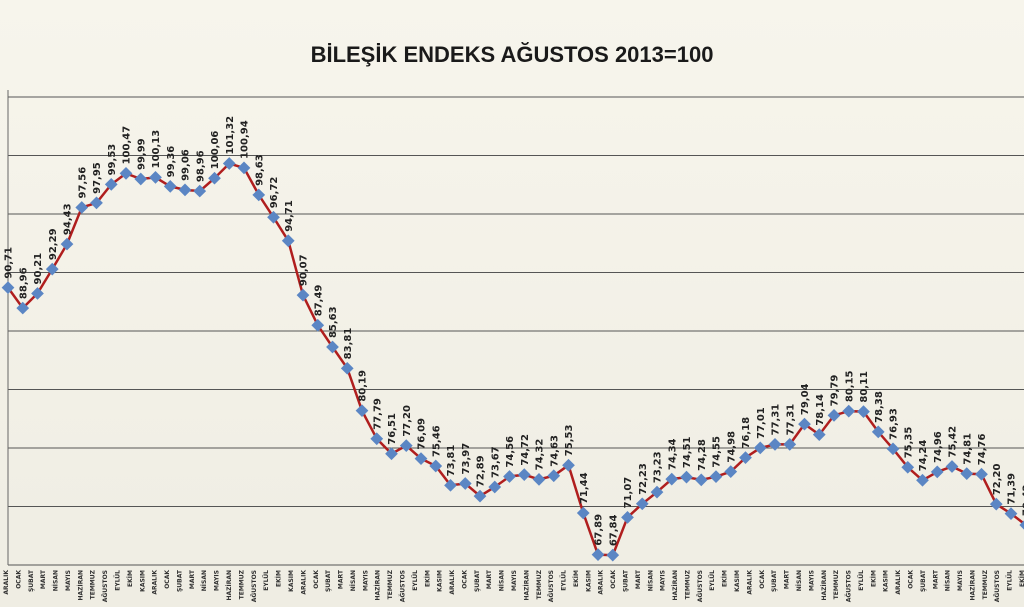  Describe the element at coordinates (761, 423) in the screenshot. I see `data-label: 77,01` at that location.